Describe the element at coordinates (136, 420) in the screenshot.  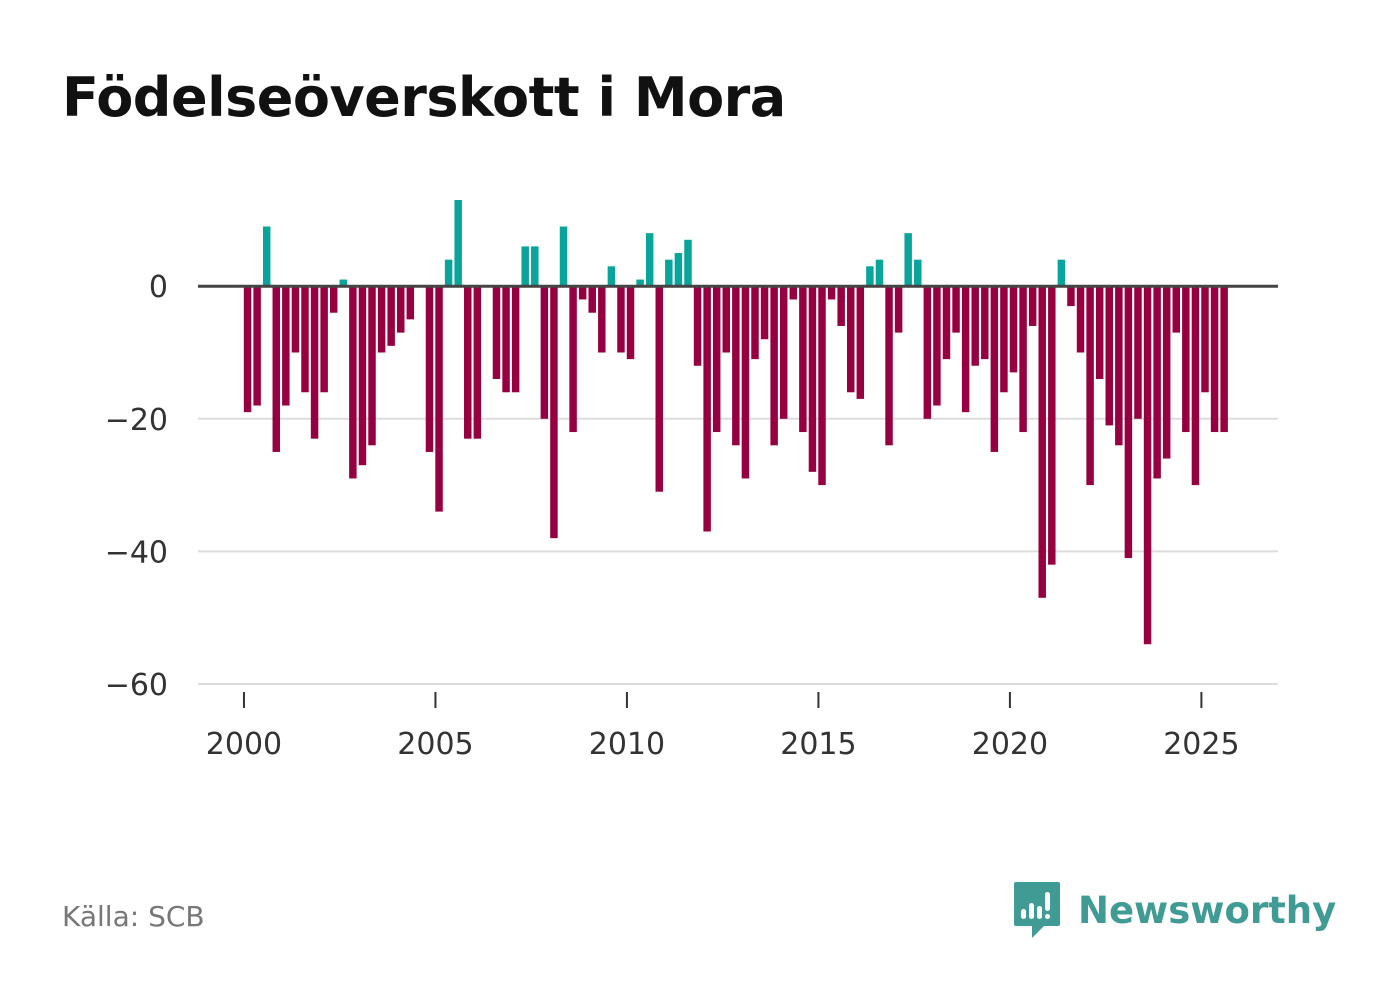
I see `y-tick-label: −20` at that location.